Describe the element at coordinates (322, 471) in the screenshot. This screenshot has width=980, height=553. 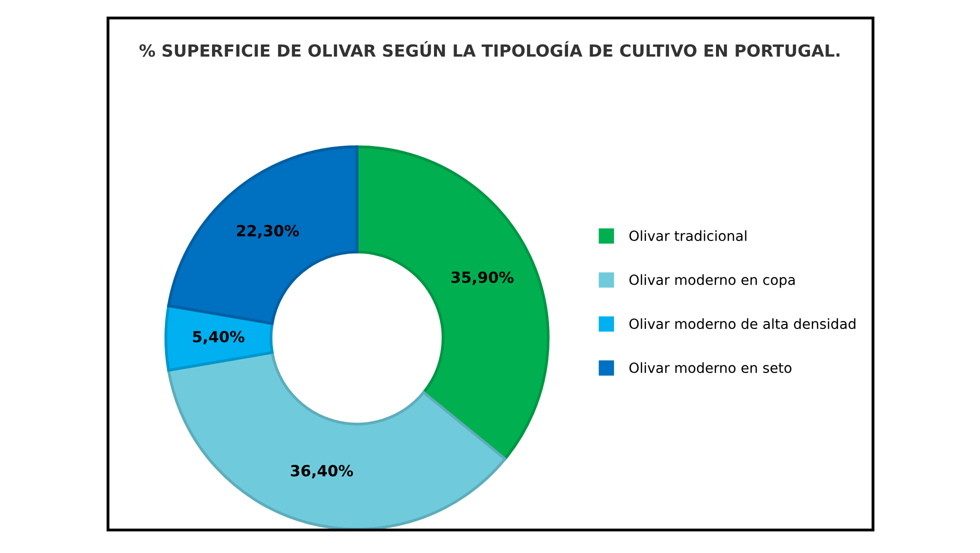
I see `data-label: 36,40%` at that location.